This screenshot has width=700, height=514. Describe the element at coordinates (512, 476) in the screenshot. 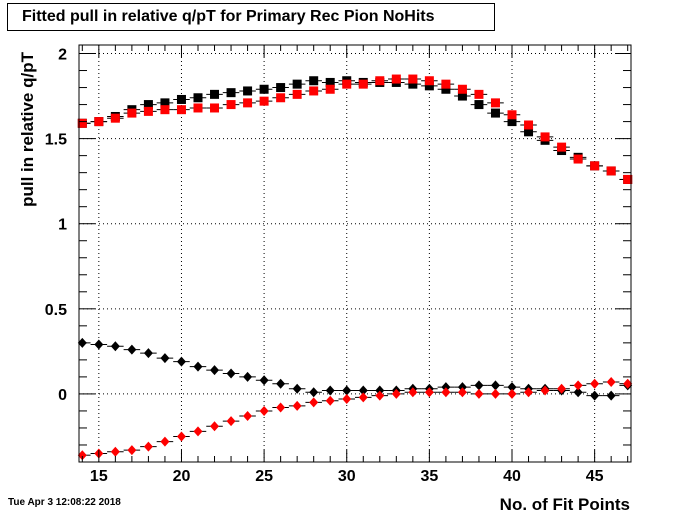

I see `x-tick-label: 40` at that location.